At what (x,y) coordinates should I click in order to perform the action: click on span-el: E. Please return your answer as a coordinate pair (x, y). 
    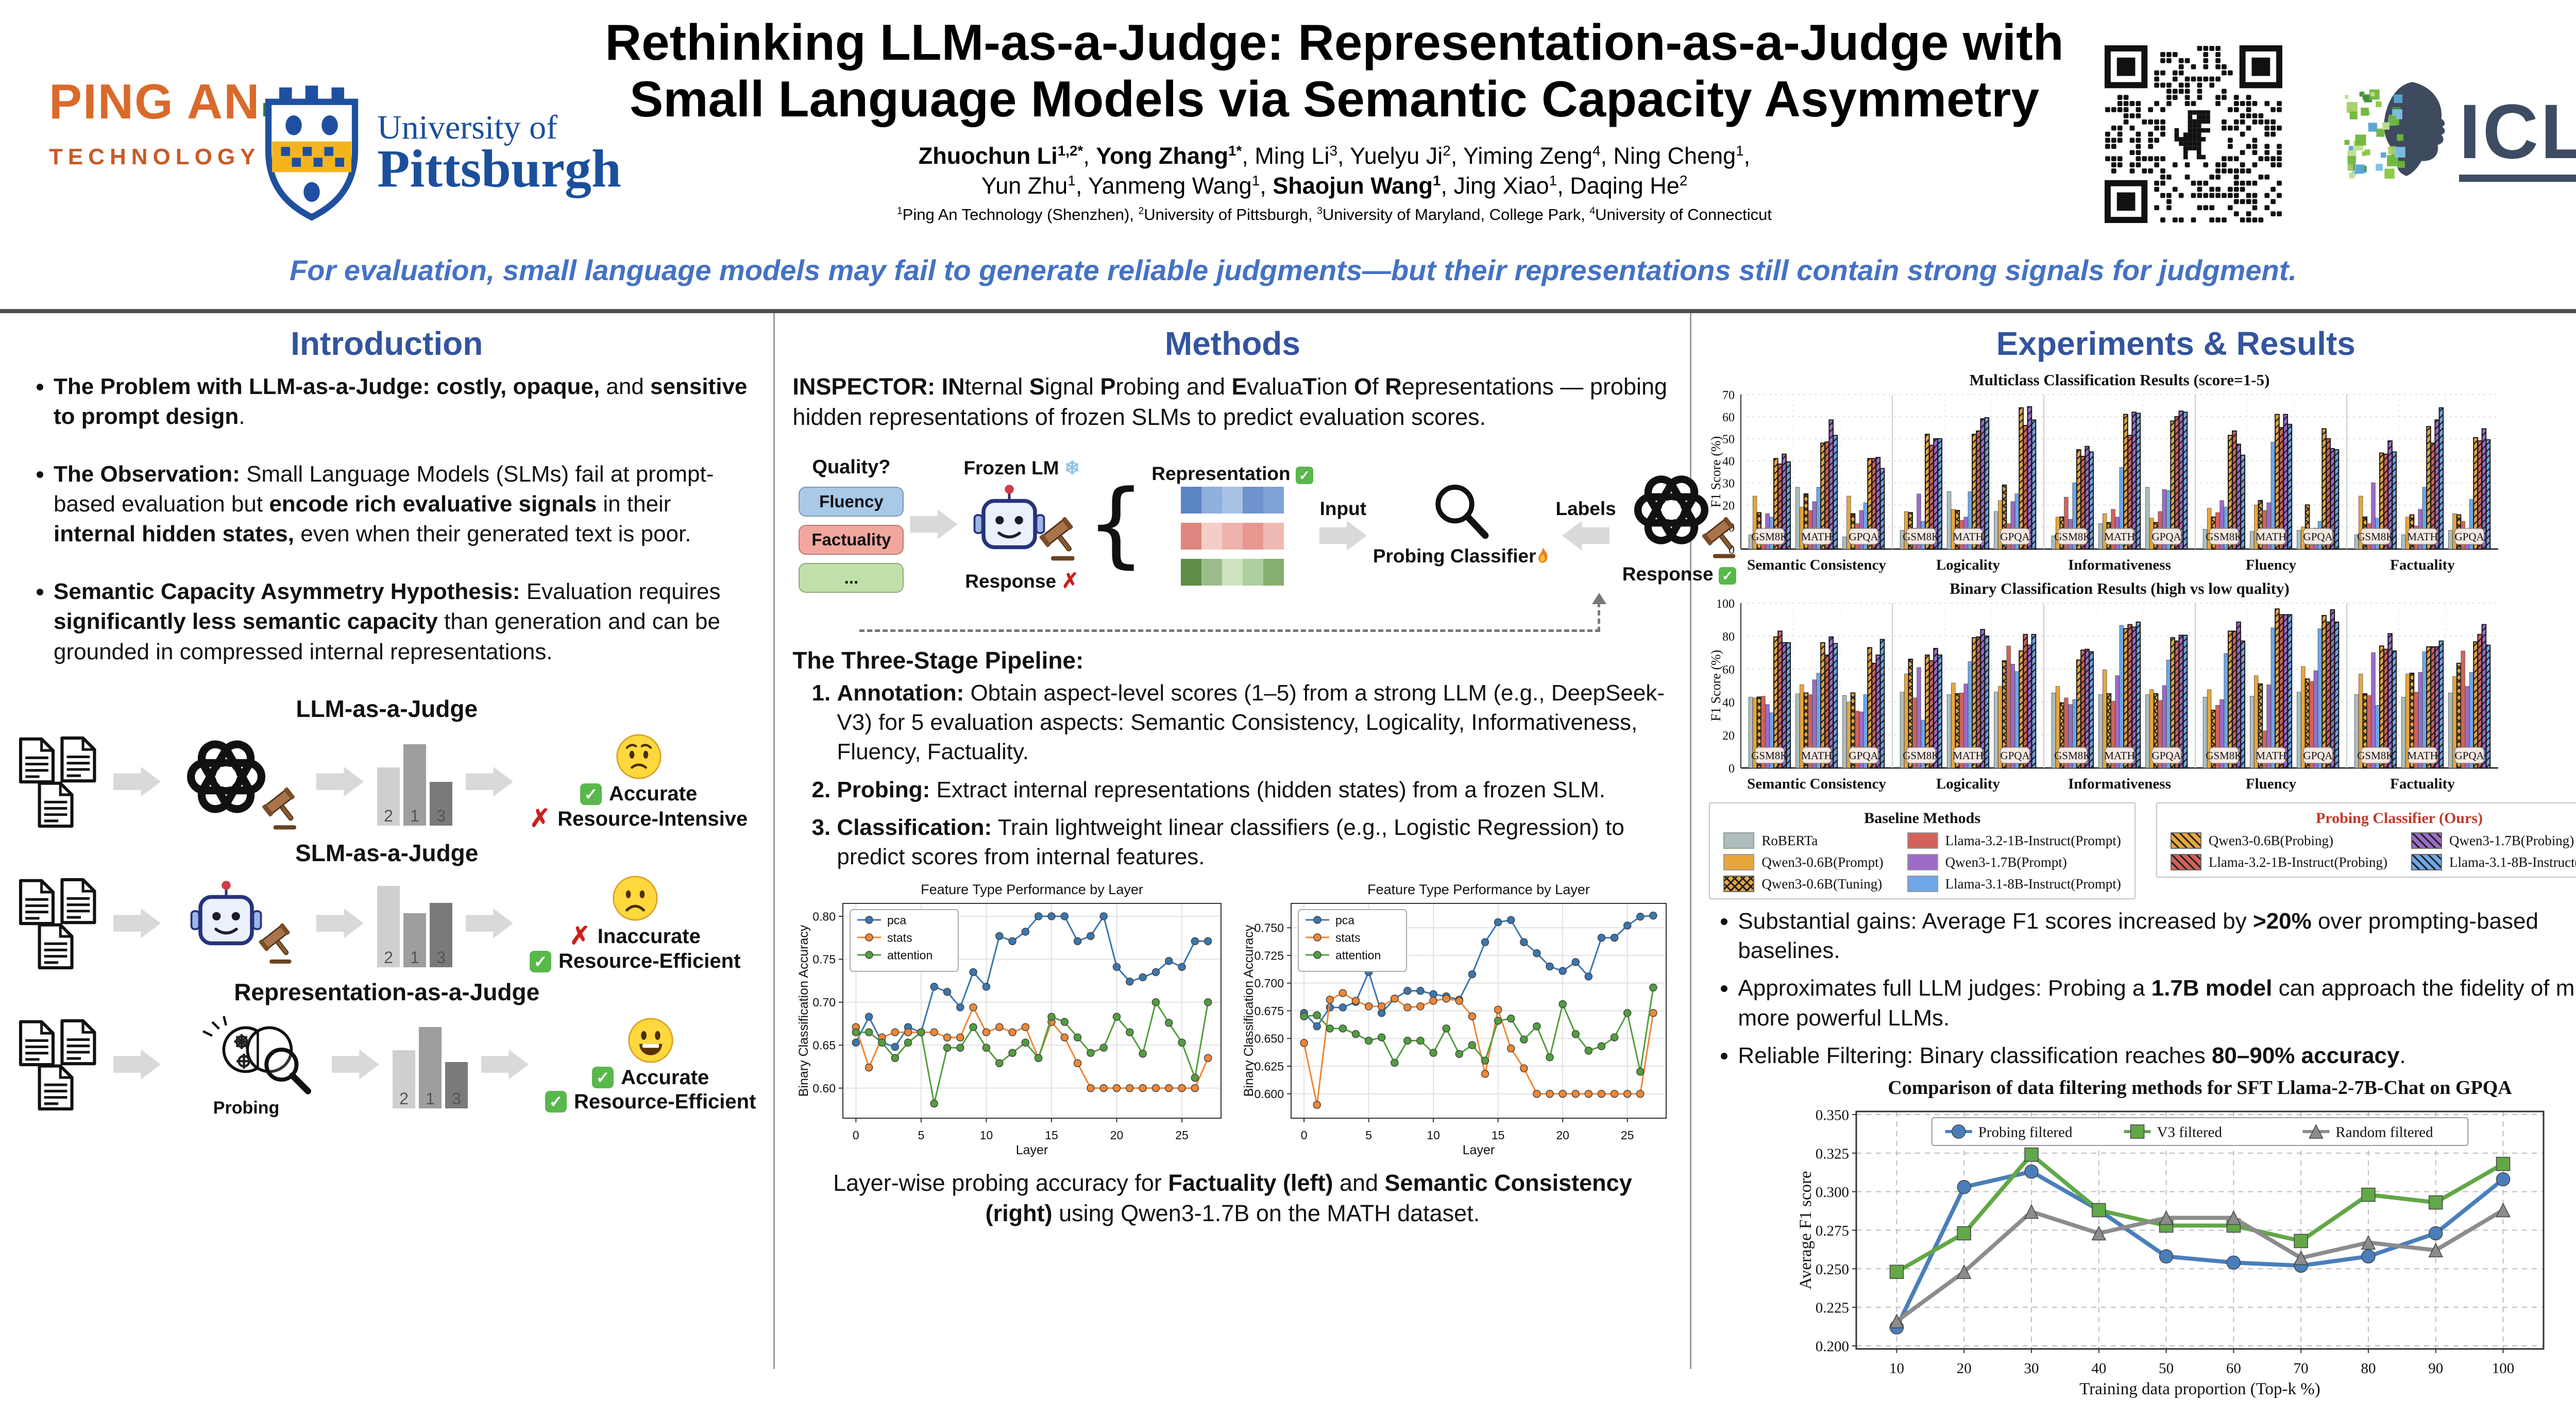
    Looking at the image, I should click on (1239, 386).